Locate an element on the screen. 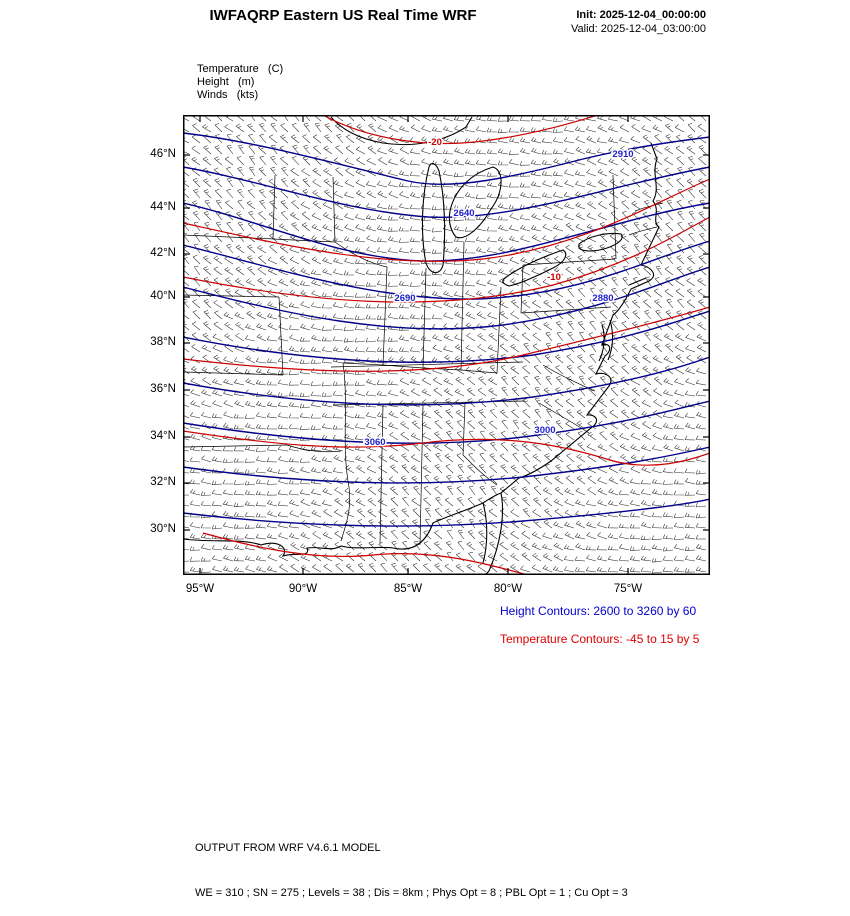 Image resolution: width=850 pixels, height=916 pixels. lat-axis-label: 34°N is located at coordinates (163, 436).